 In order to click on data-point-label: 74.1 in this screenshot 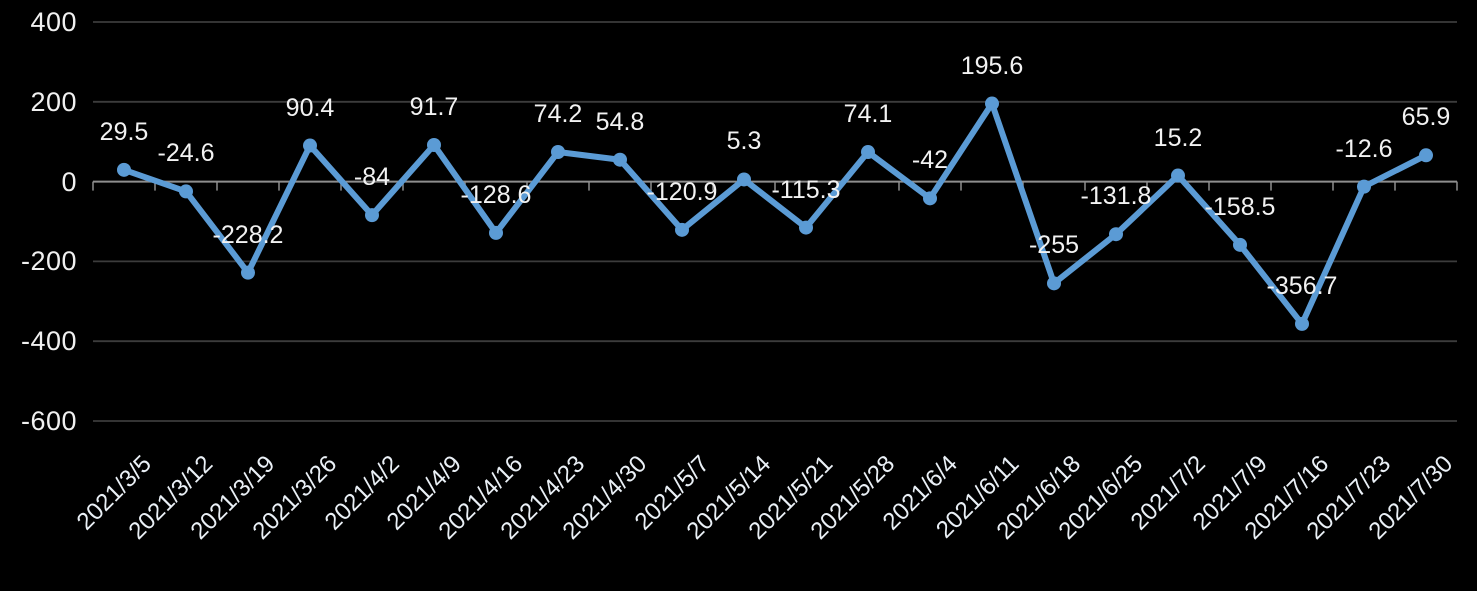, I will do `click(868, 114)`.